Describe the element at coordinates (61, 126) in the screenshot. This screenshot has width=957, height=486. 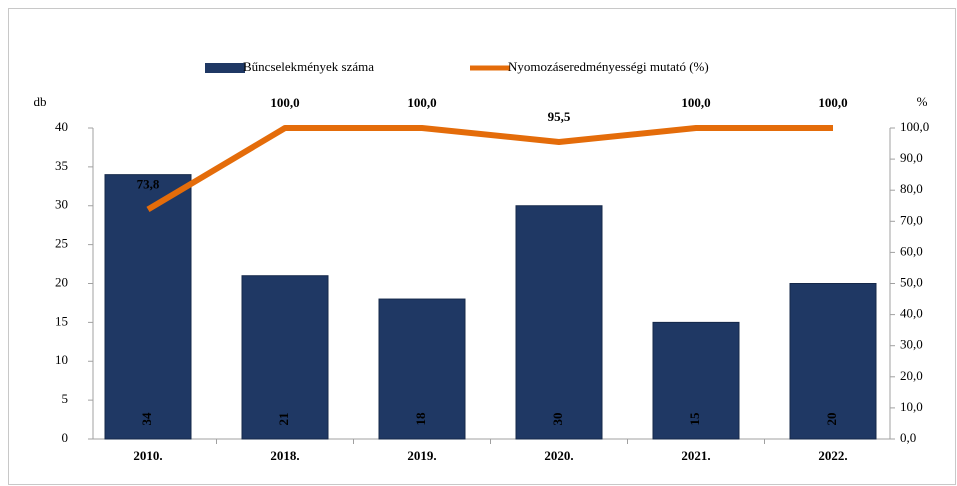
I see `y-tick-label: 40` at that location.